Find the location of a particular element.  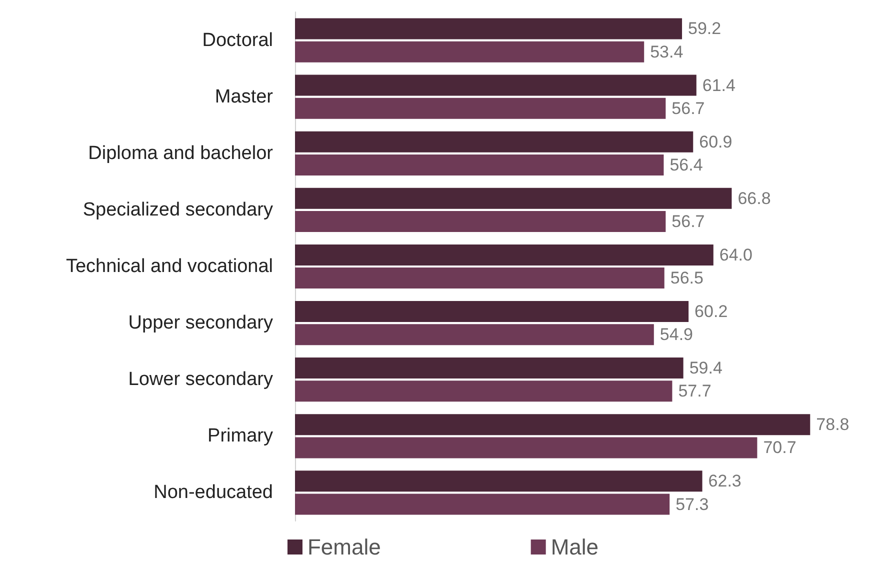

y-tick-label: Master is located at coordinates (244, 97).